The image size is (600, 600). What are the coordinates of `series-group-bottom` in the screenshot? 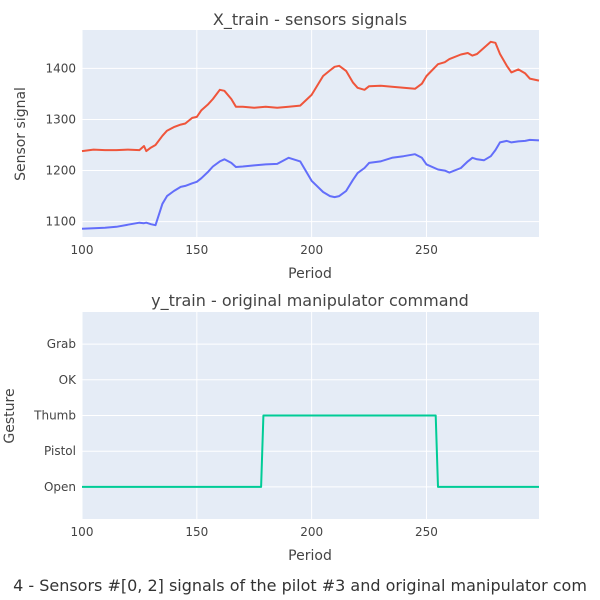 It's located at (310, 451).